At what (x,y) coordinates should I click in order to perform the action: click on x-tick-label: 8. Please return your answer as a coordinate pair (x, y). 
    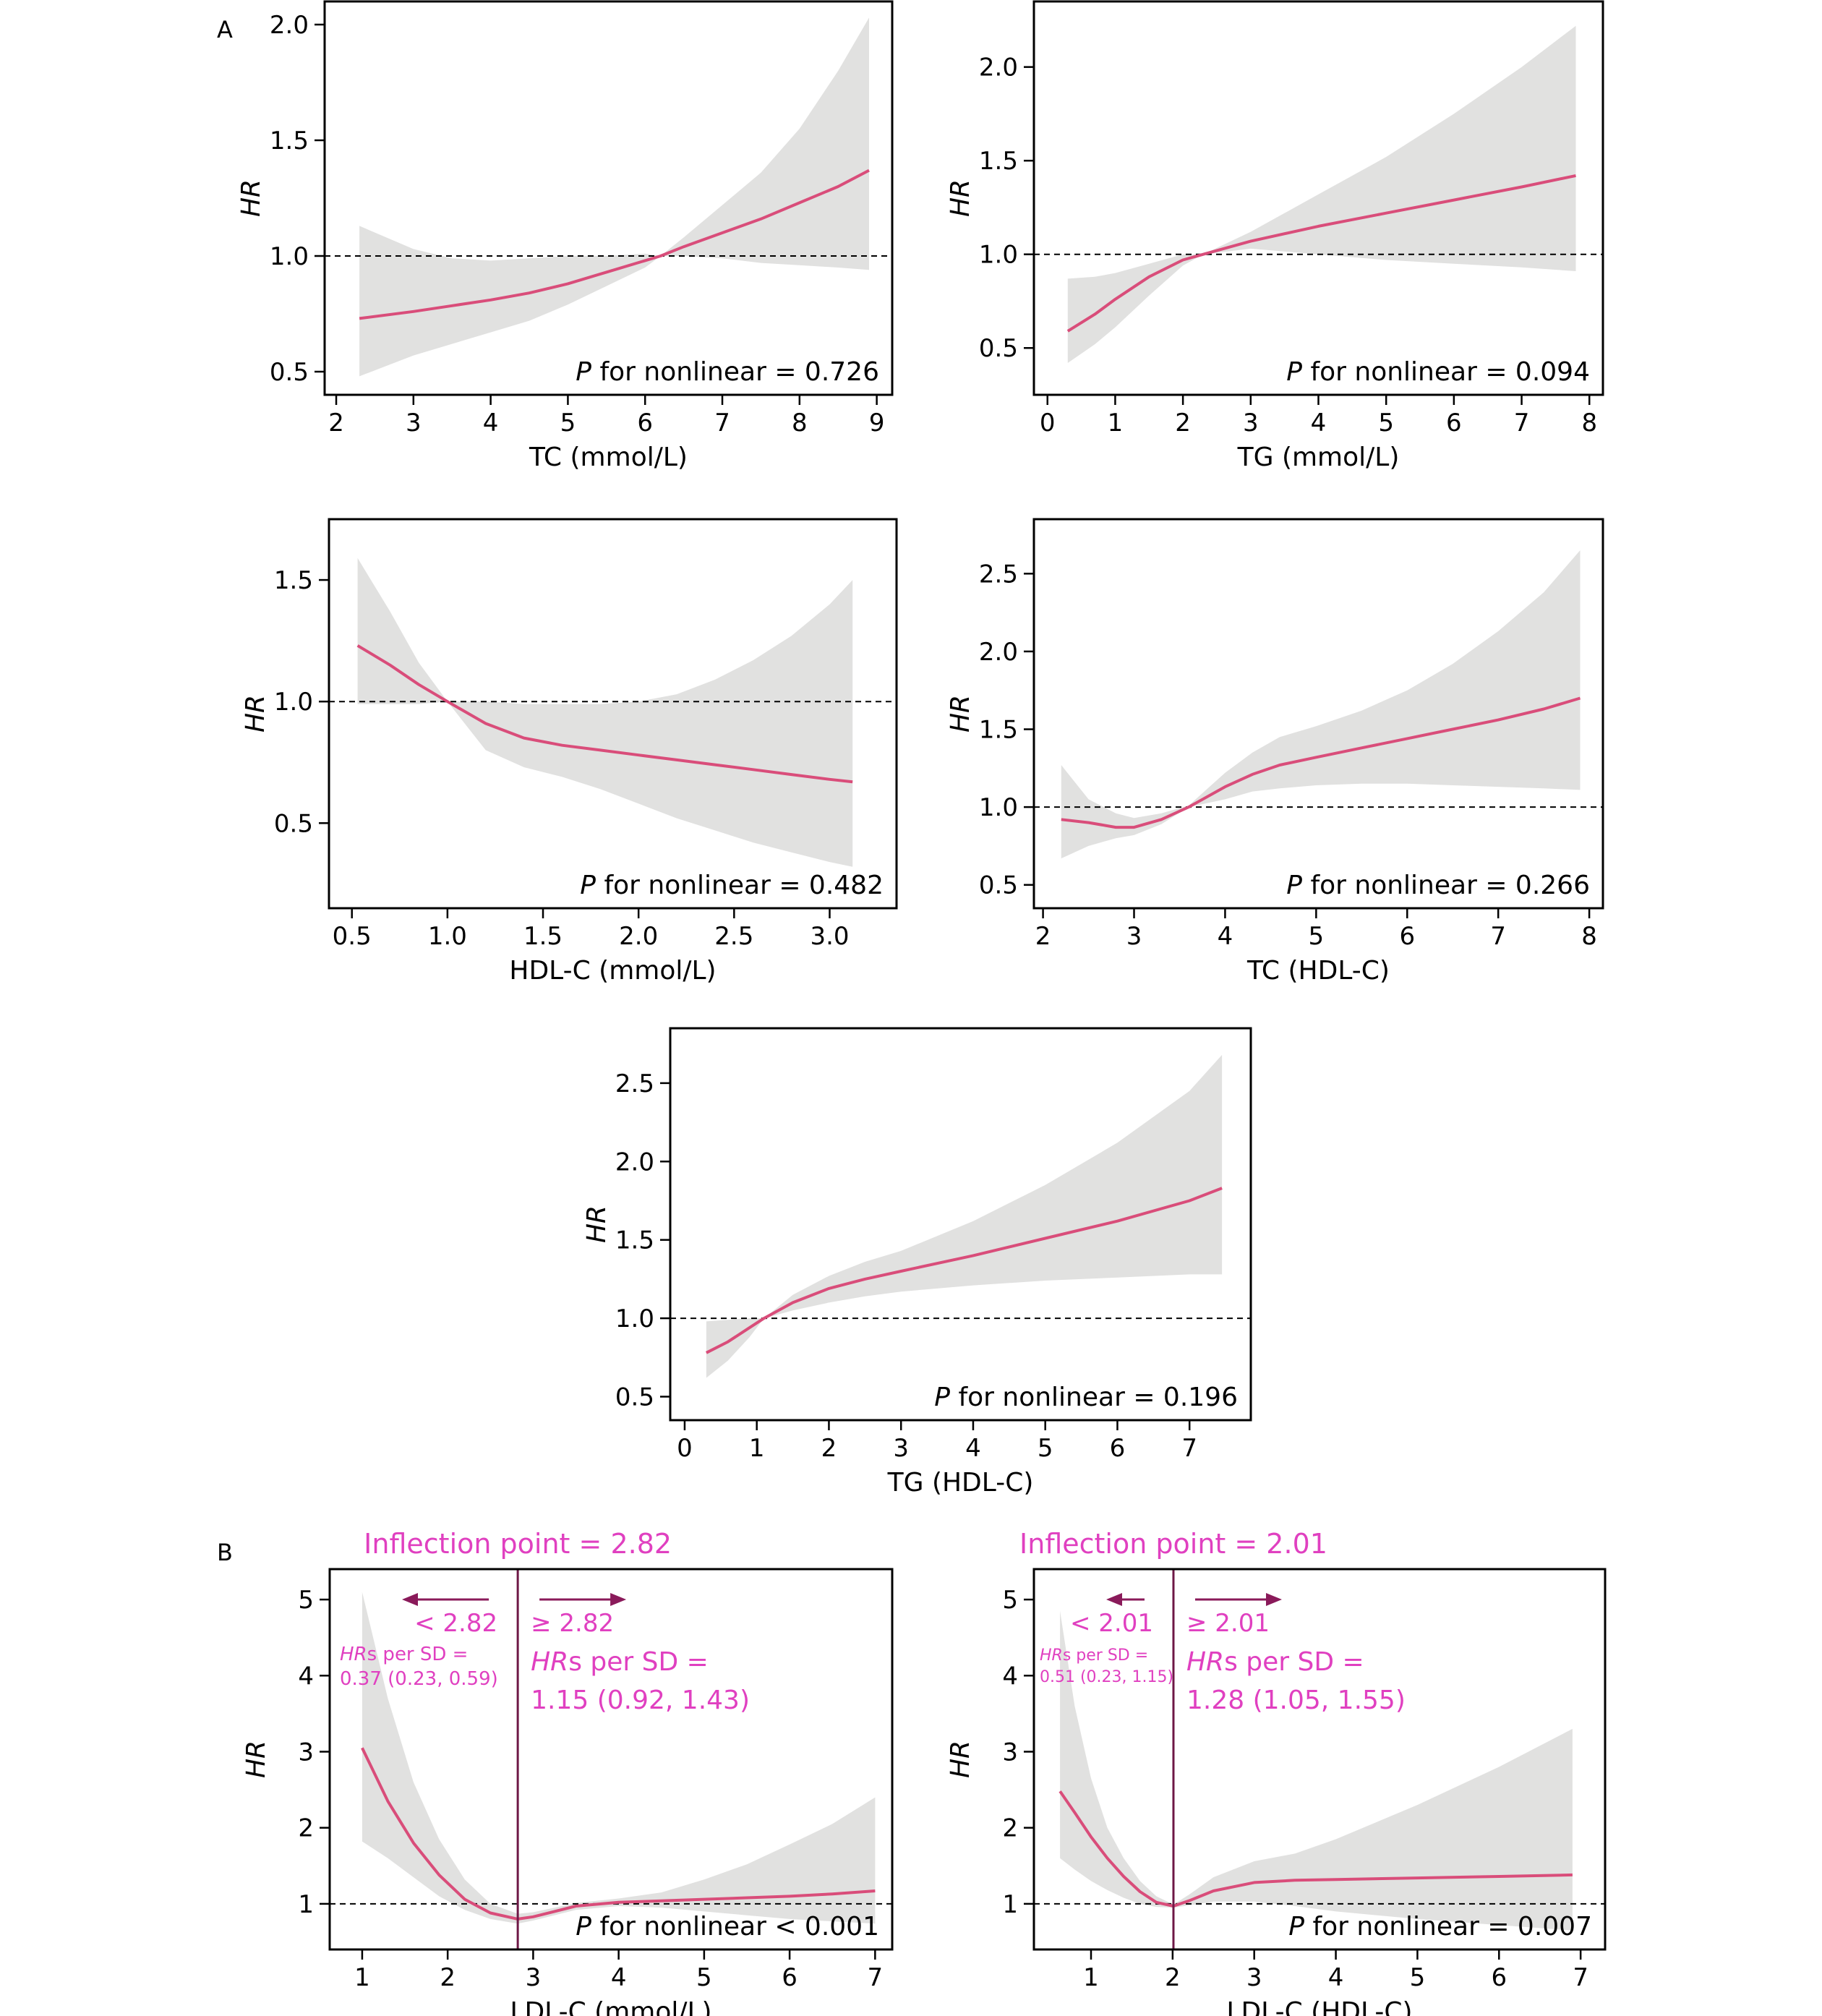
    Looking at the image, I should click on (800, 423).